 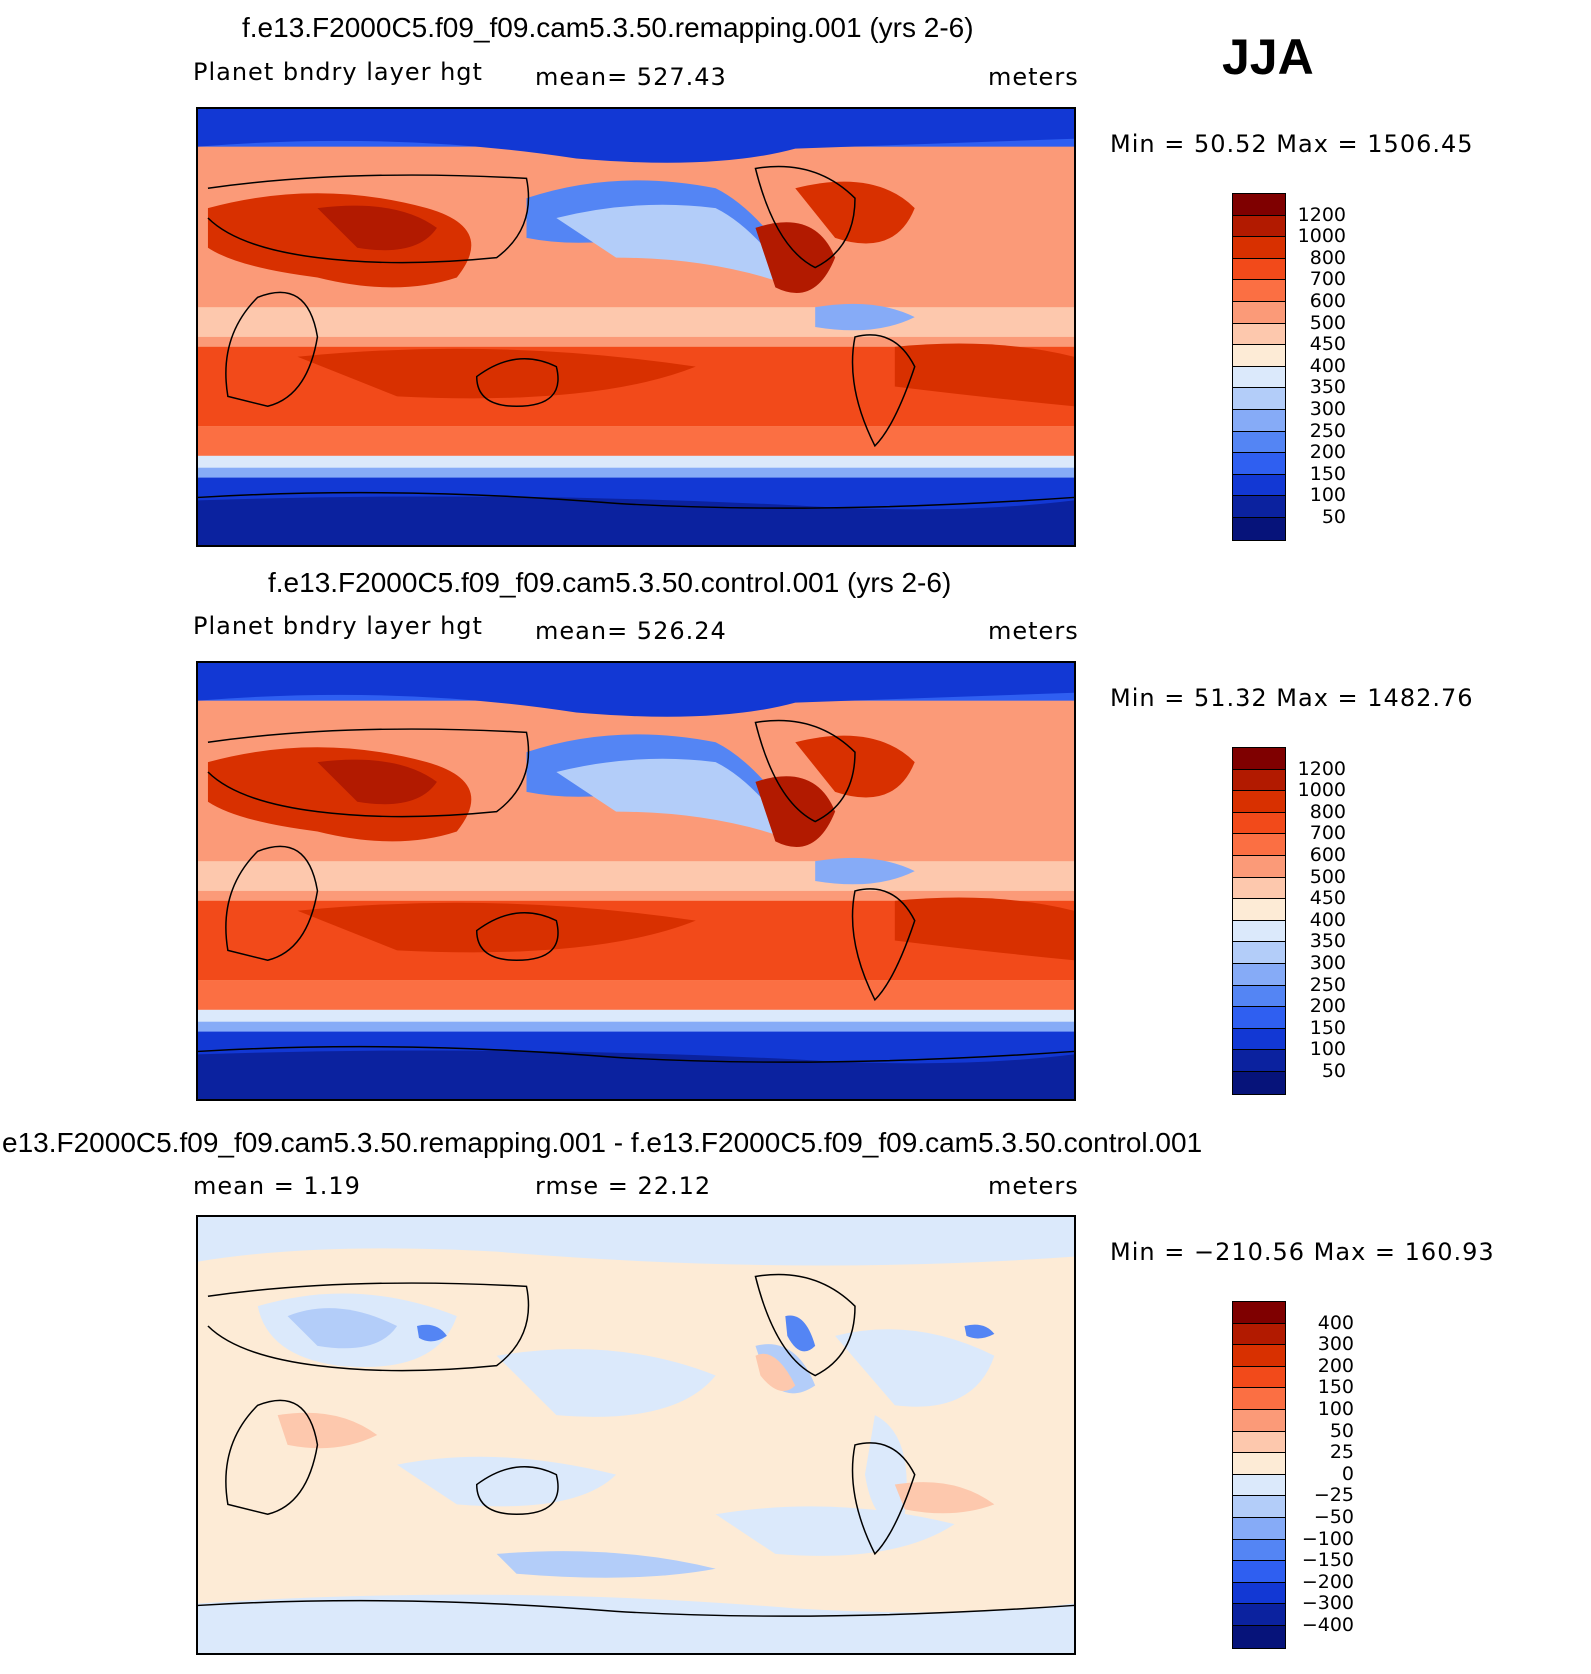 What do you see at coordinates (1033, 1186) in the screenshot?
I see `panel3-units-label: meters` at bounding box center [1033, 1186].